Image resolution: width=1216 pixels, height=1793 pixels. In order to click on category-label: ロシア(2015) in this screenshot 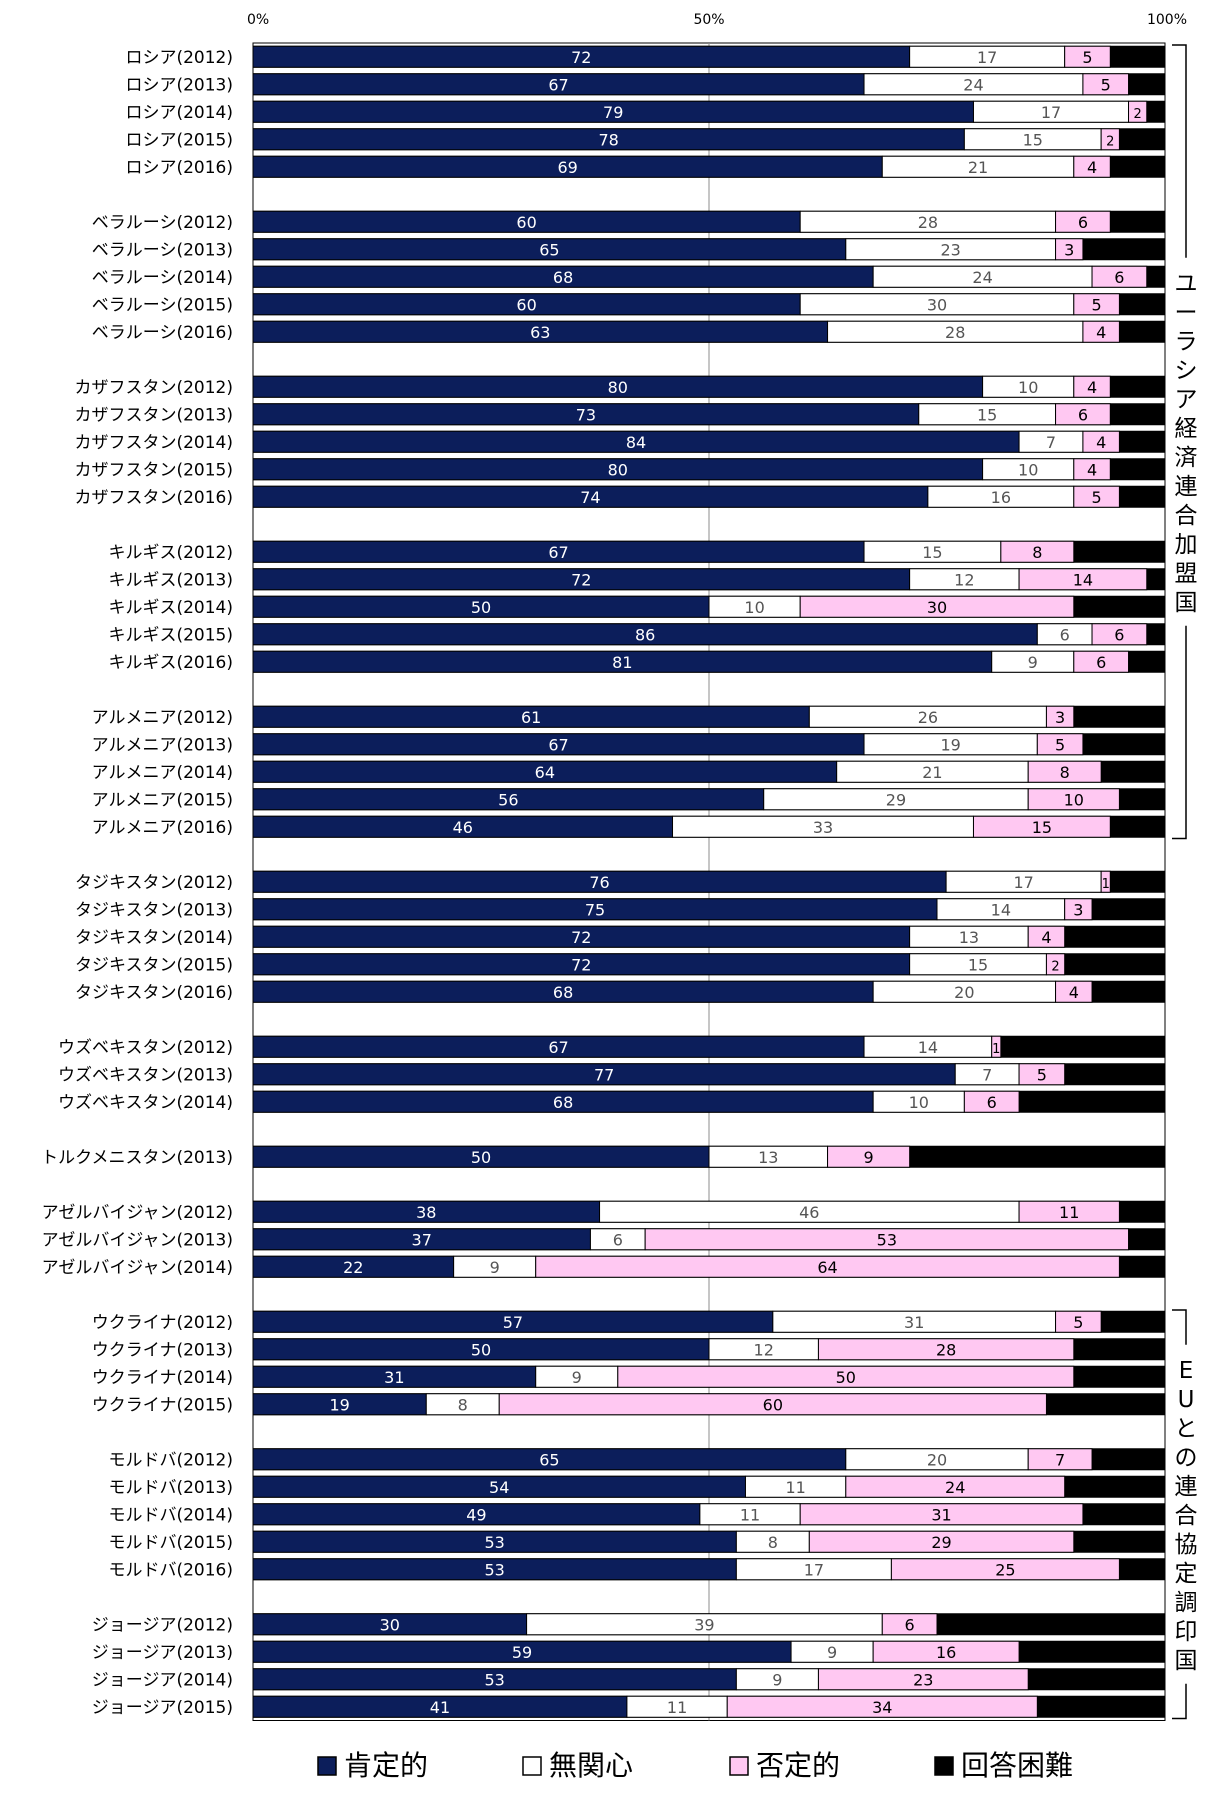, I will do `click(179, 140)`.